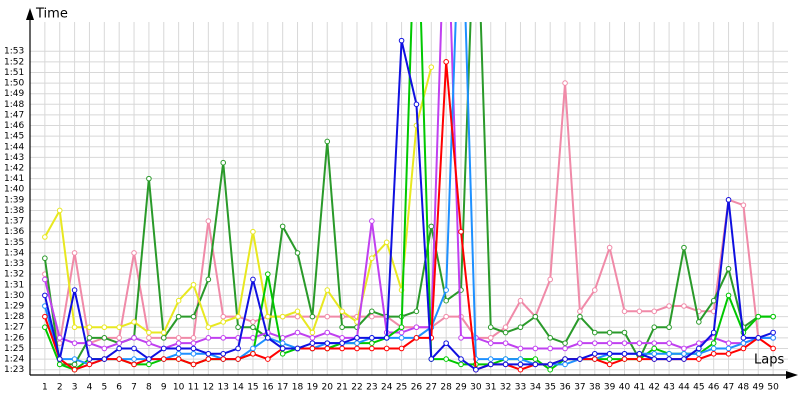  I want to click on y-tick-label: 1:25, so click(14, 349).